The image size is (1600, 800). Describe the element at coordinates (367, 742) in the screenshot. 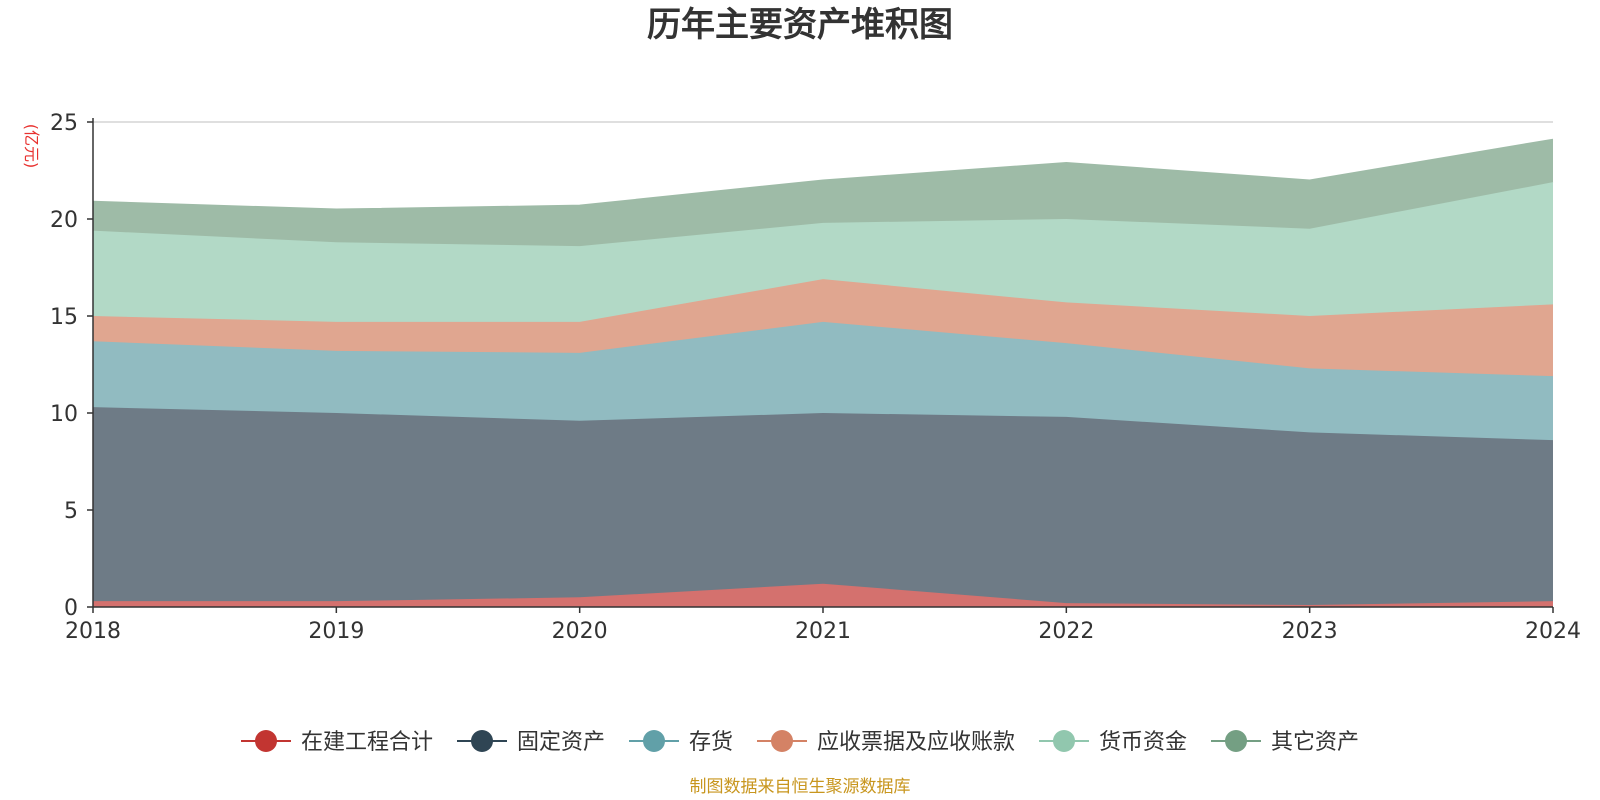

I see `legend-label: 在建工程合计` at that location.